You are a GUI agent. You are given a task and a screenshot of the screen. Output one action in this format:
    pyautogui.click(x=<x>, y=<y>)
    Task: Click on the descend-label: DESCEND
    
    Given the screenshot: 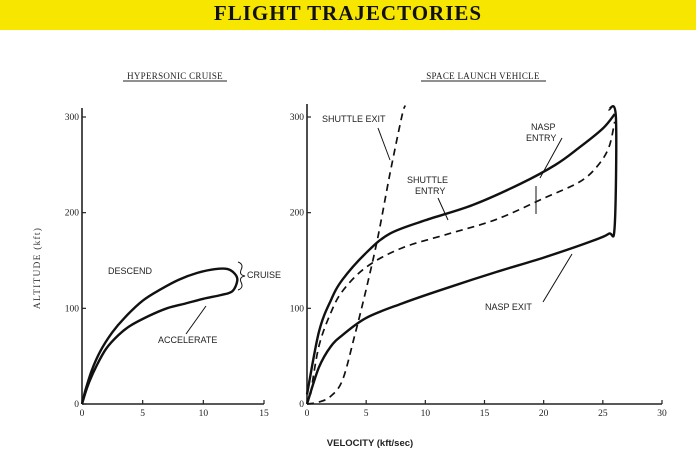 What is the action you would take?
    pyautogui.click(x=130, y=271)
    